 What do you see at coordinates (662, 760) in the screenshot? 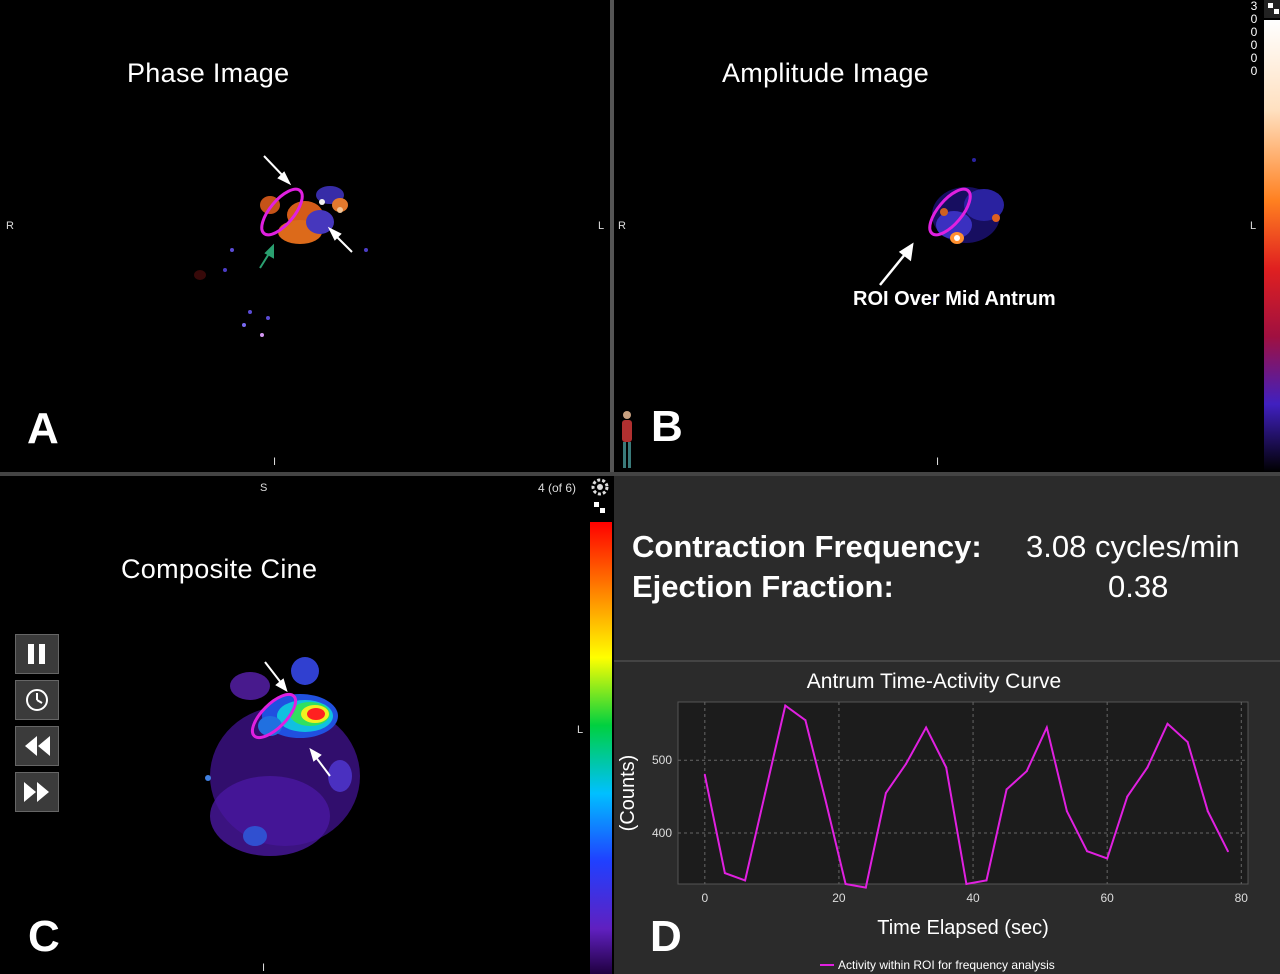
I see `y-tick-label: 500` at bounding box center [662, 760].